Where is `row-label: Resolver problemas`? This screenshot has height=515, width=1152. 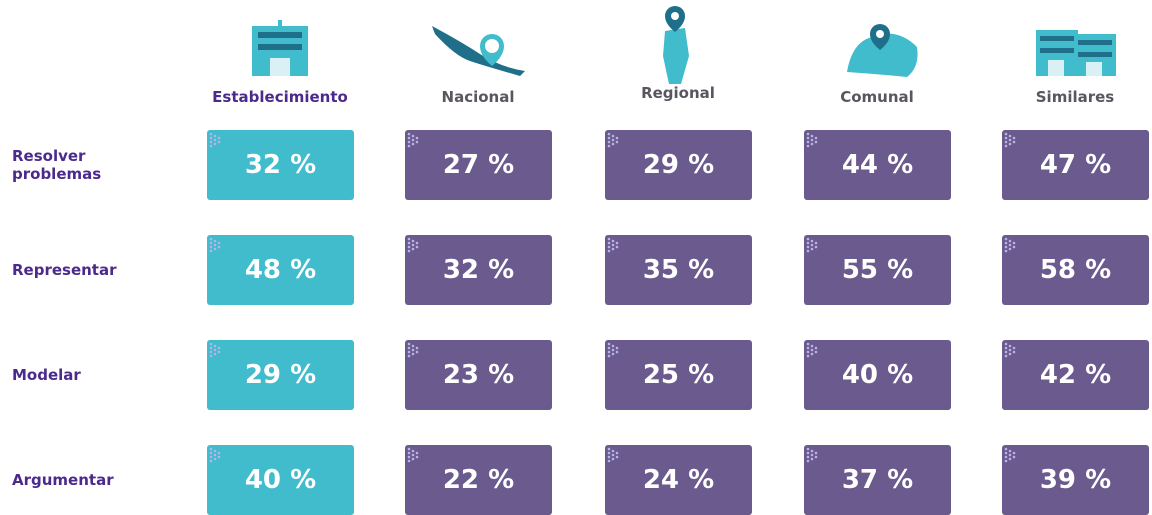 row-label: Resolver problemas is located at coordinates (57, 165).